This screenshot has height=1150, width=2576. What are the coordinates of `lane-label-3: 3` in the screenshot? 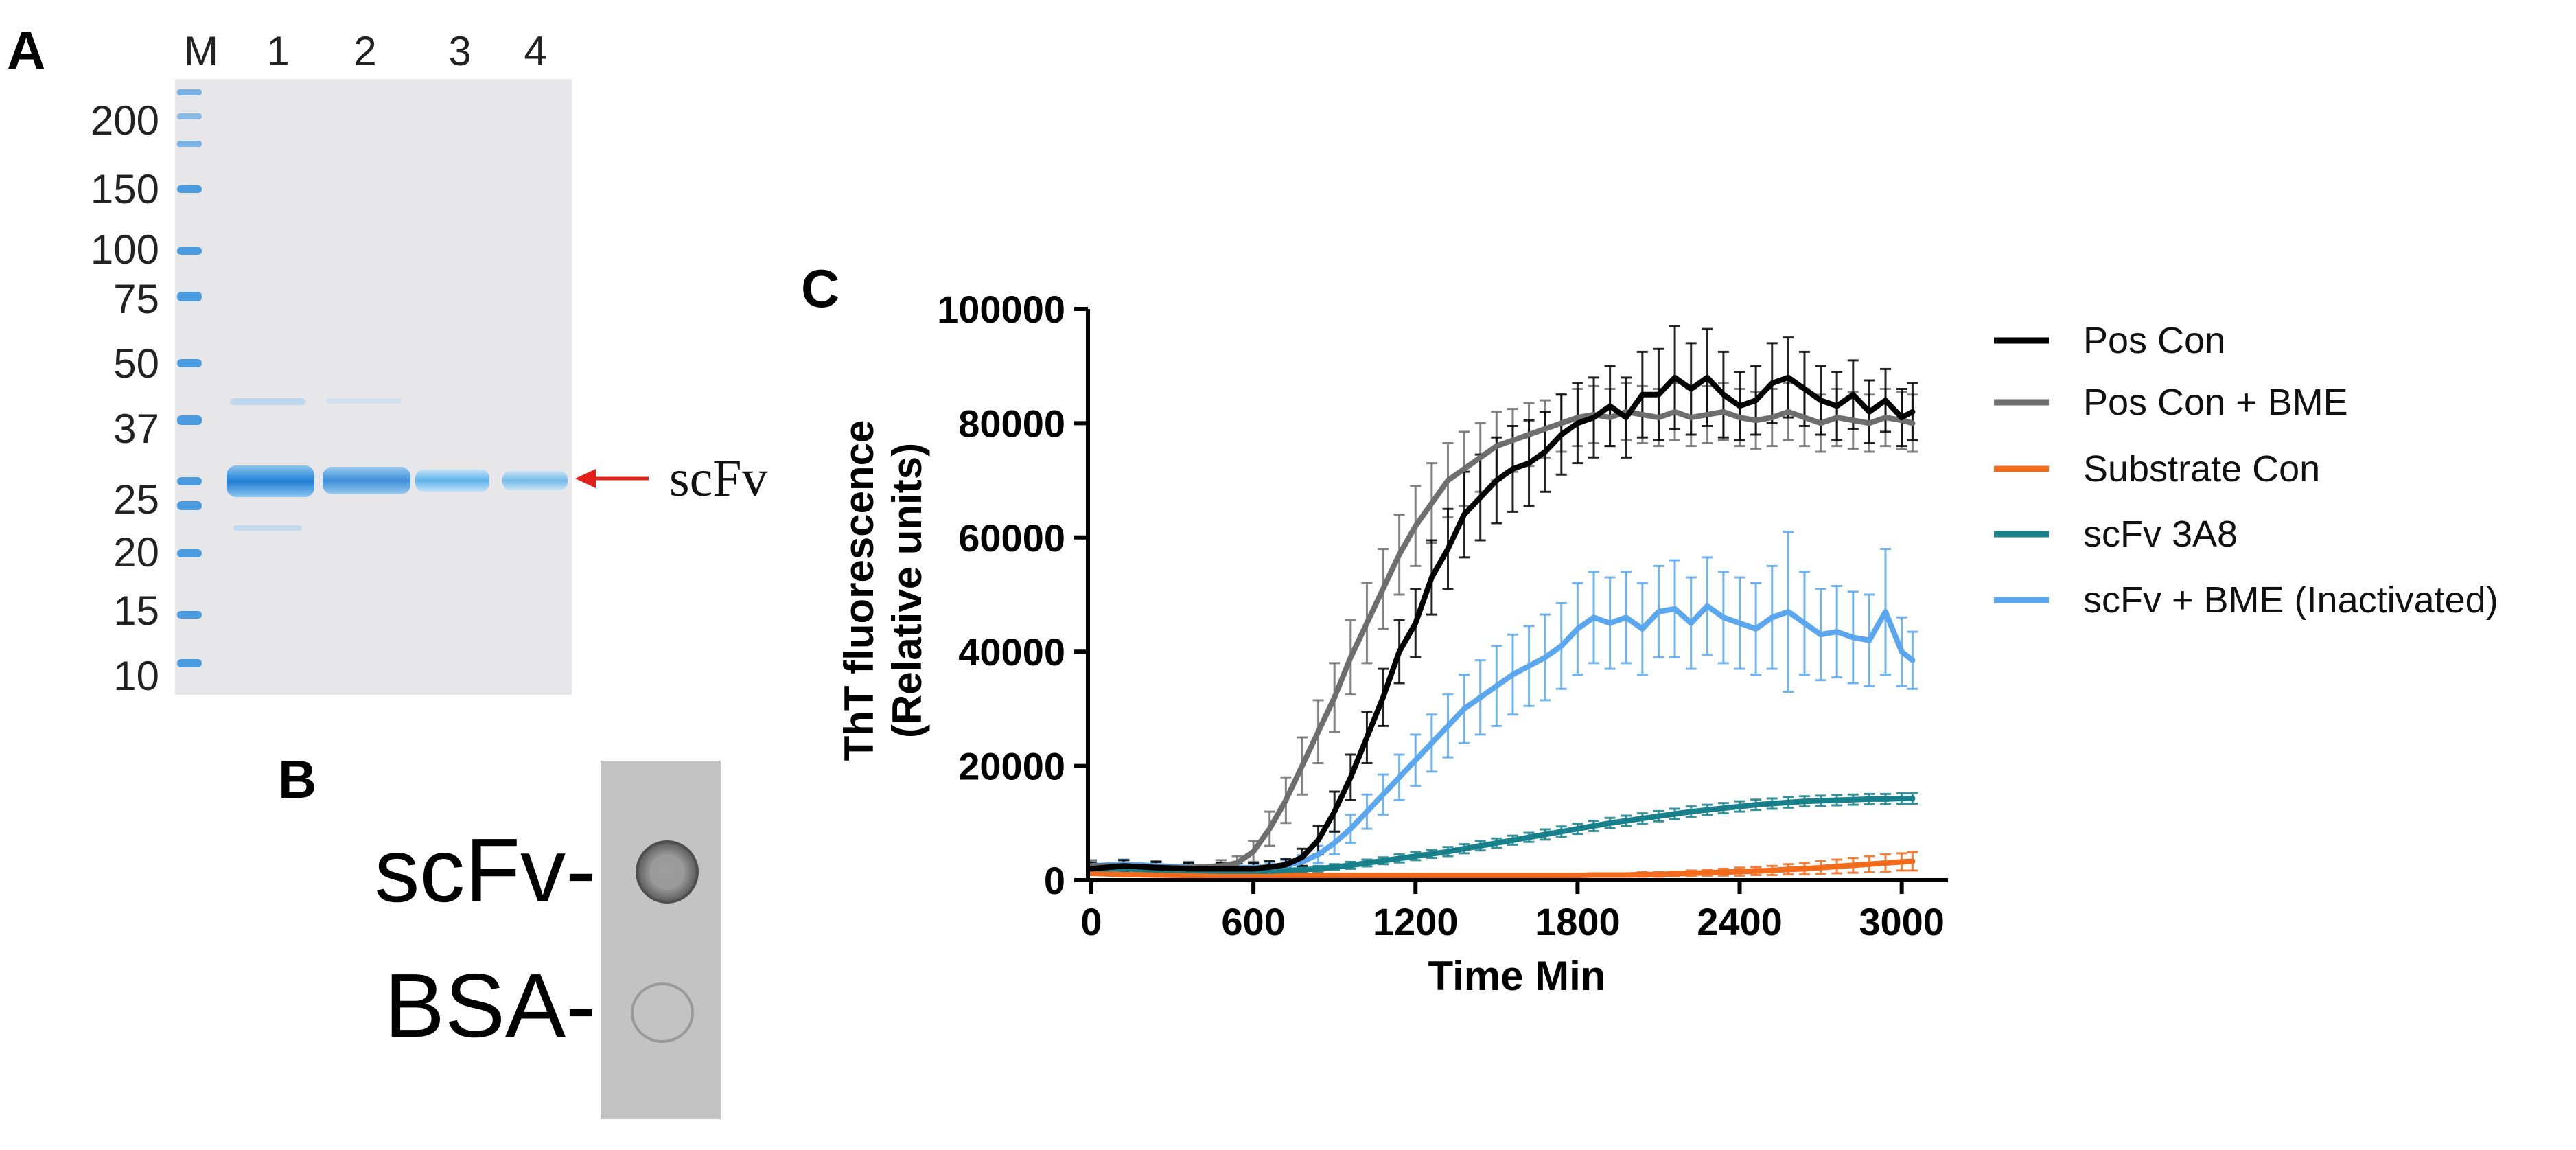 It's located at (460, 51).